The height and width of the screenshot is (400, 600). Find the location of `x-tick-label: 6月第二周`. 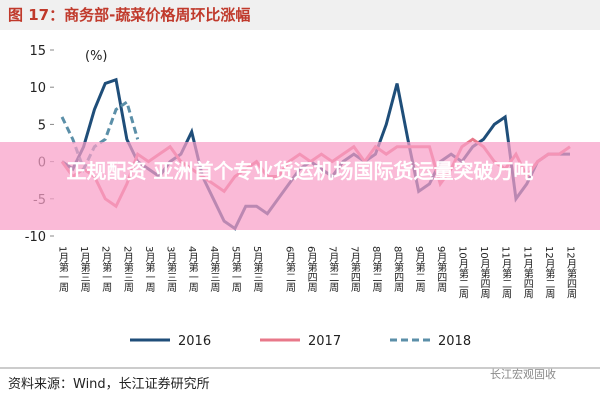

x-tick-label: 6月第二周 is located at coordinates (289, 269).